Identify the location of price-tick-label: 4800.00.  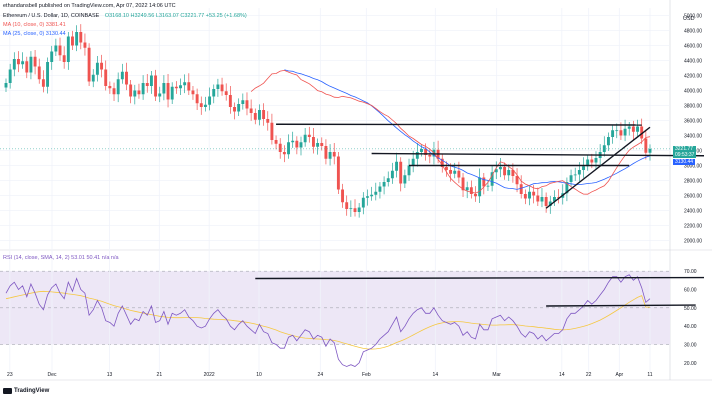
(693, 32).